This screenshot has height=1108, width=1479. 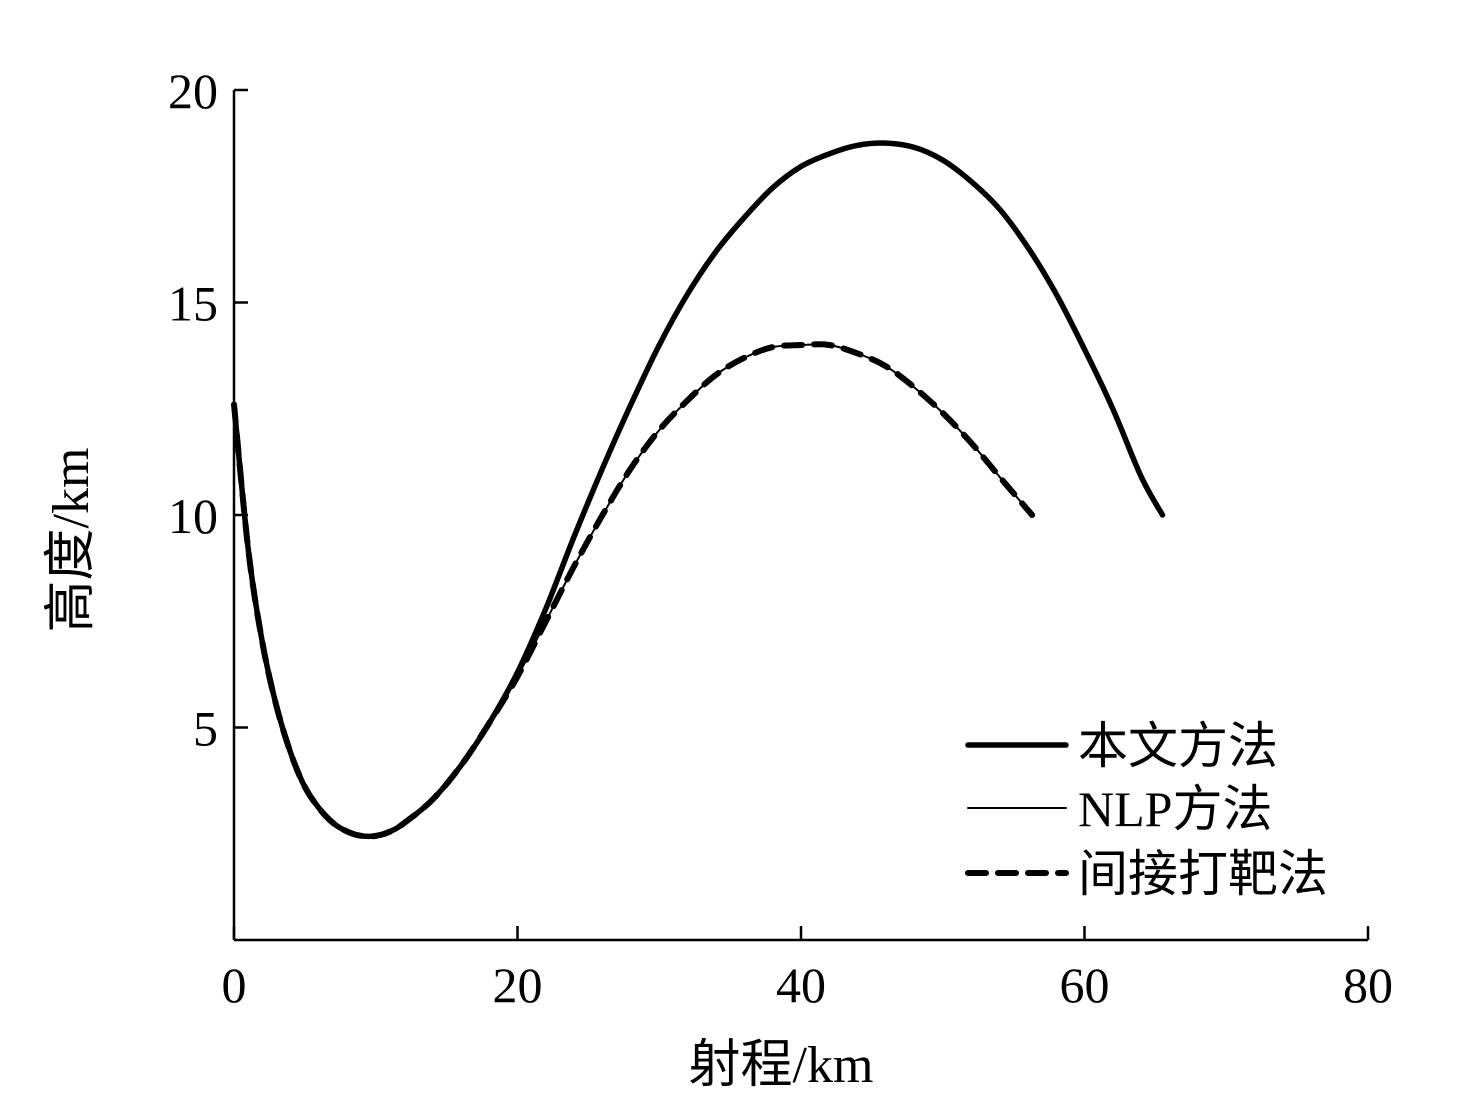 I want to click on y-tick-label: 10, so click(x=193, y=516).